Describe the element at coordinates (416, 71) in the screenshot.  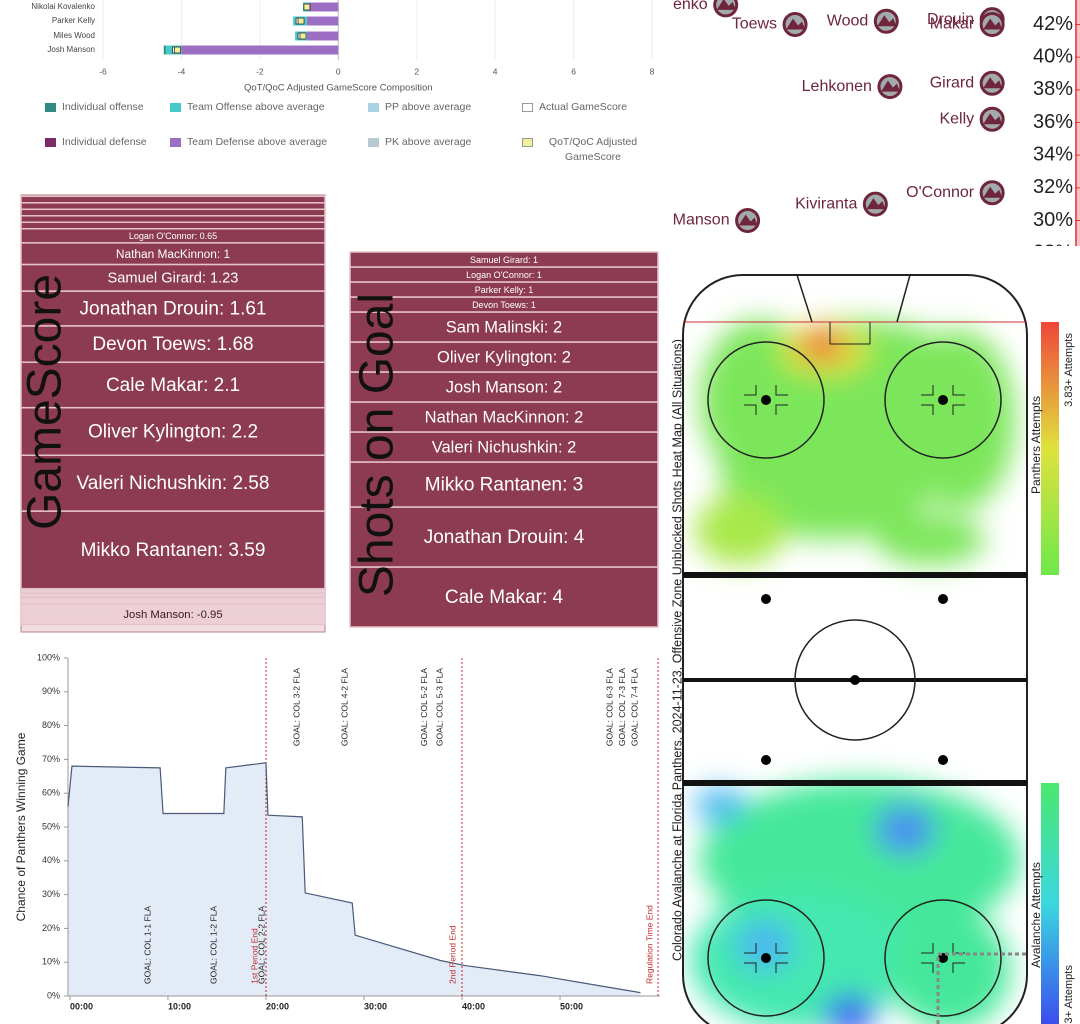
I see `x-tick-label: 2` at that location.